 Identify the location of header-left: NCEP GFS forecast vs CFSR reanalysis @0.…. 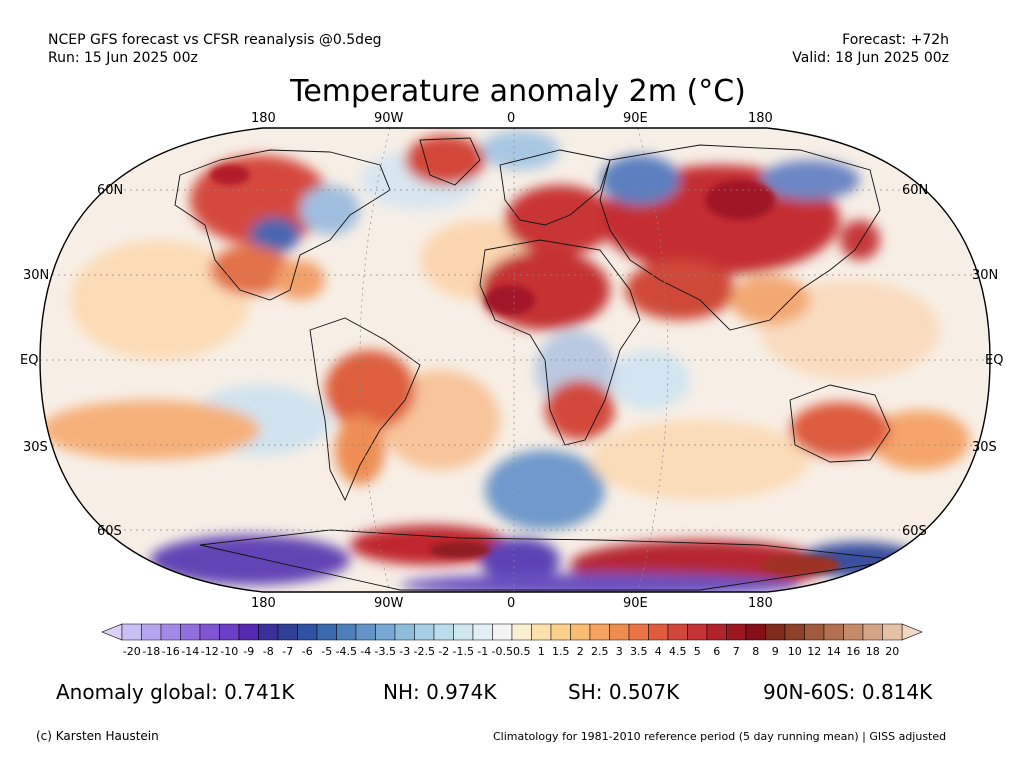
(215, 49).